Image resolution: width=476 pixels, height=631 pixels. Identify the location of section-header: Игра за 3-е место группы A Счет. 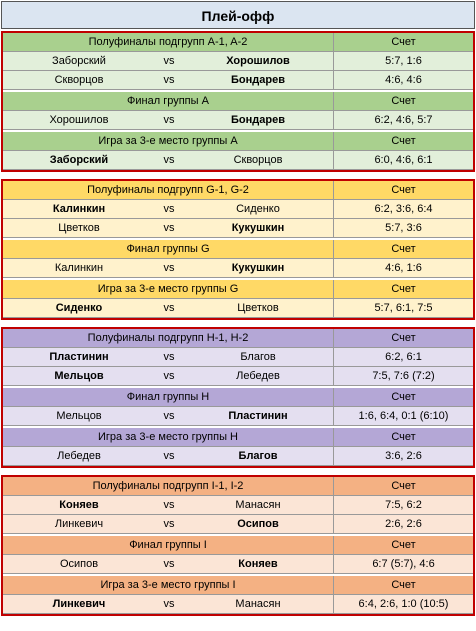
(238, 141).